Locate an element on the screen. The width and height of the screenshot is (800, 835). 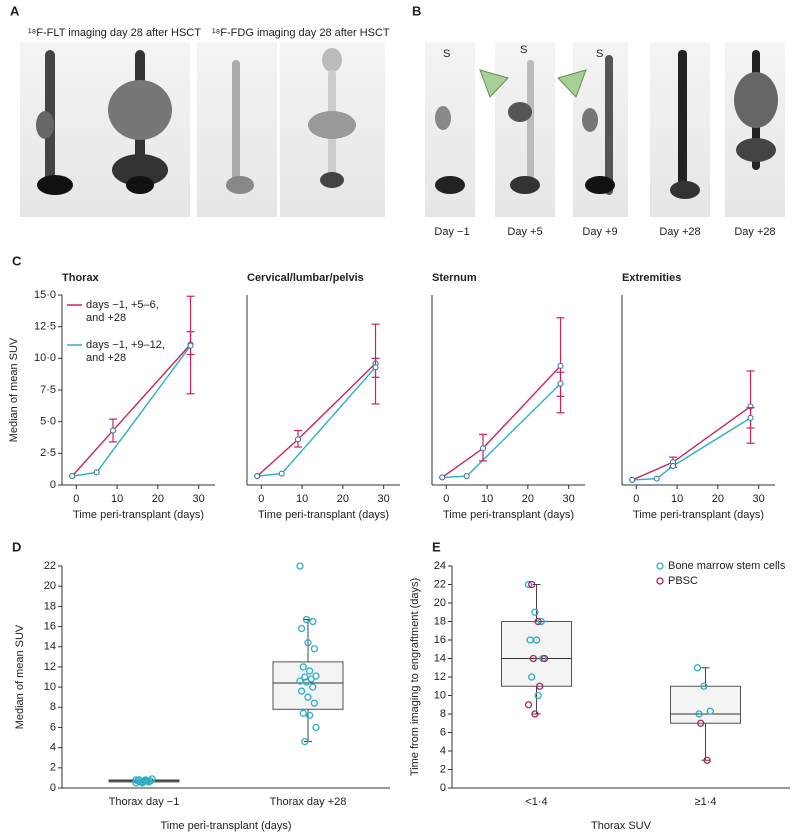
legend-entry: days −1, +5–6, and +28 is located at coordinates (122, 311).